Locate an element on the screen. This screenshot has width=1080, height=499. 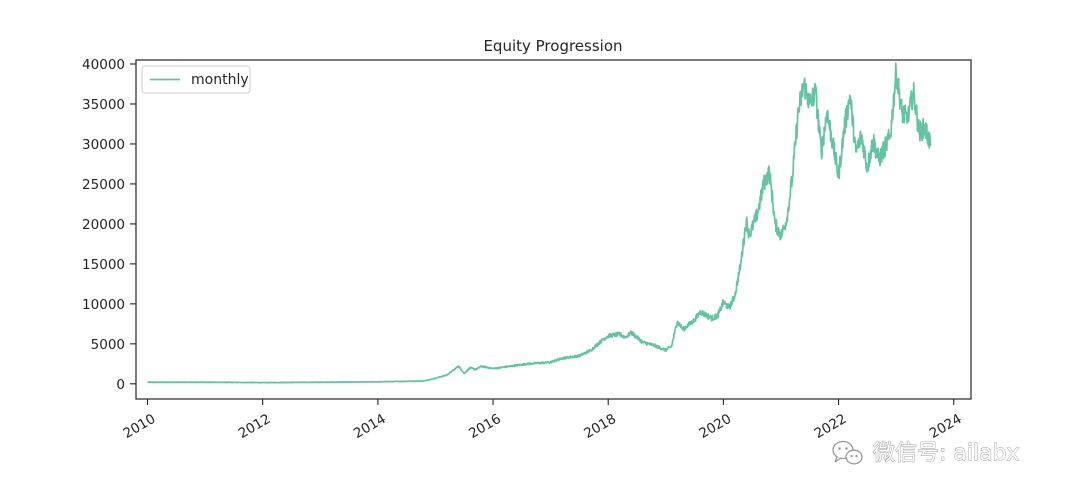
legend-label-monthly: monthly is located at coordinates (220, 80).